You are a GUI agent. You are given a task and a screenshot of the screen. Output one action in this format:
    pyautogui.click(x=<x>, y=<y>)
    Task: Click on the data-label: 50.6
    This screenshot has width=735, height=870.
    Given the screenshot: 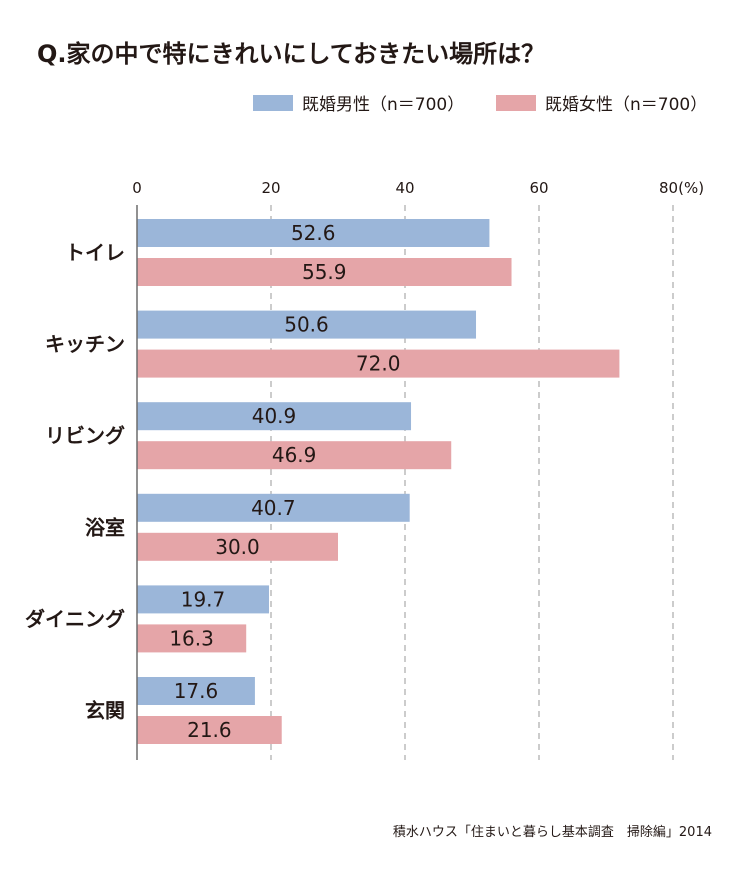 What is the action you would take?
    pyautogui.click(x=306, y=325)
    